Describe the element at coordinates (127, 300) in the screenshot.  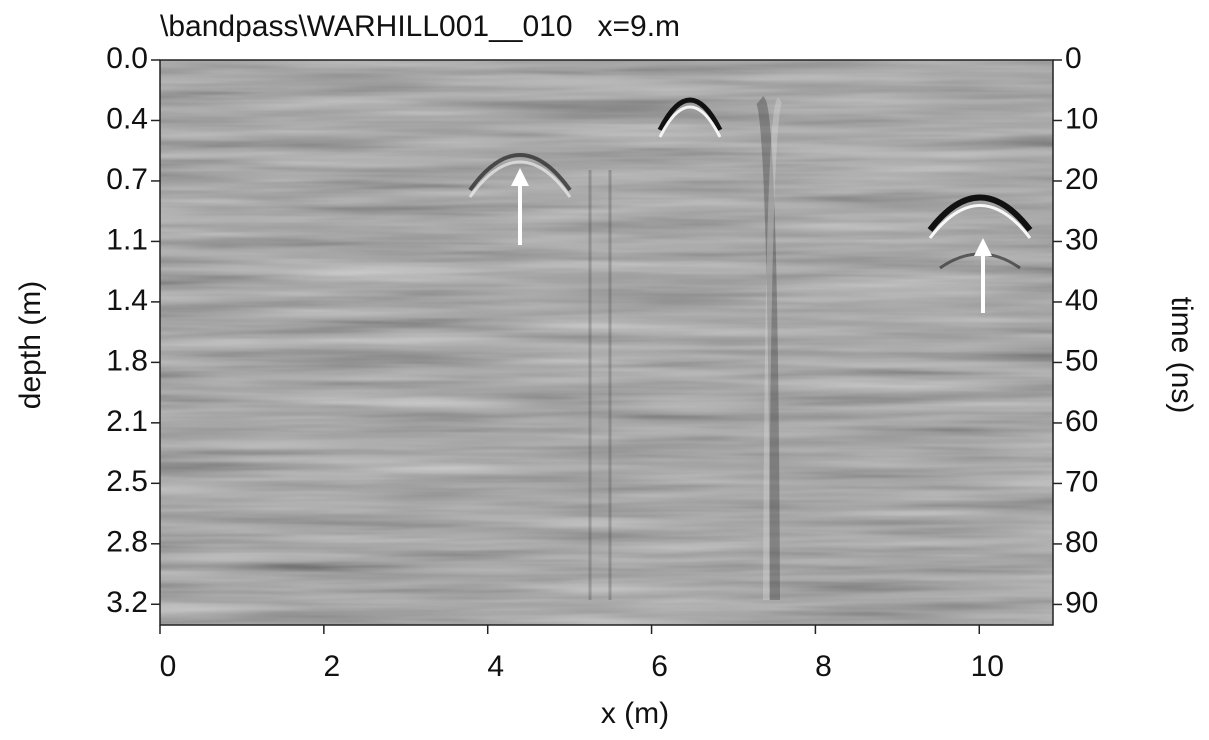
I see `y-tick-label: 1.4` at that location.